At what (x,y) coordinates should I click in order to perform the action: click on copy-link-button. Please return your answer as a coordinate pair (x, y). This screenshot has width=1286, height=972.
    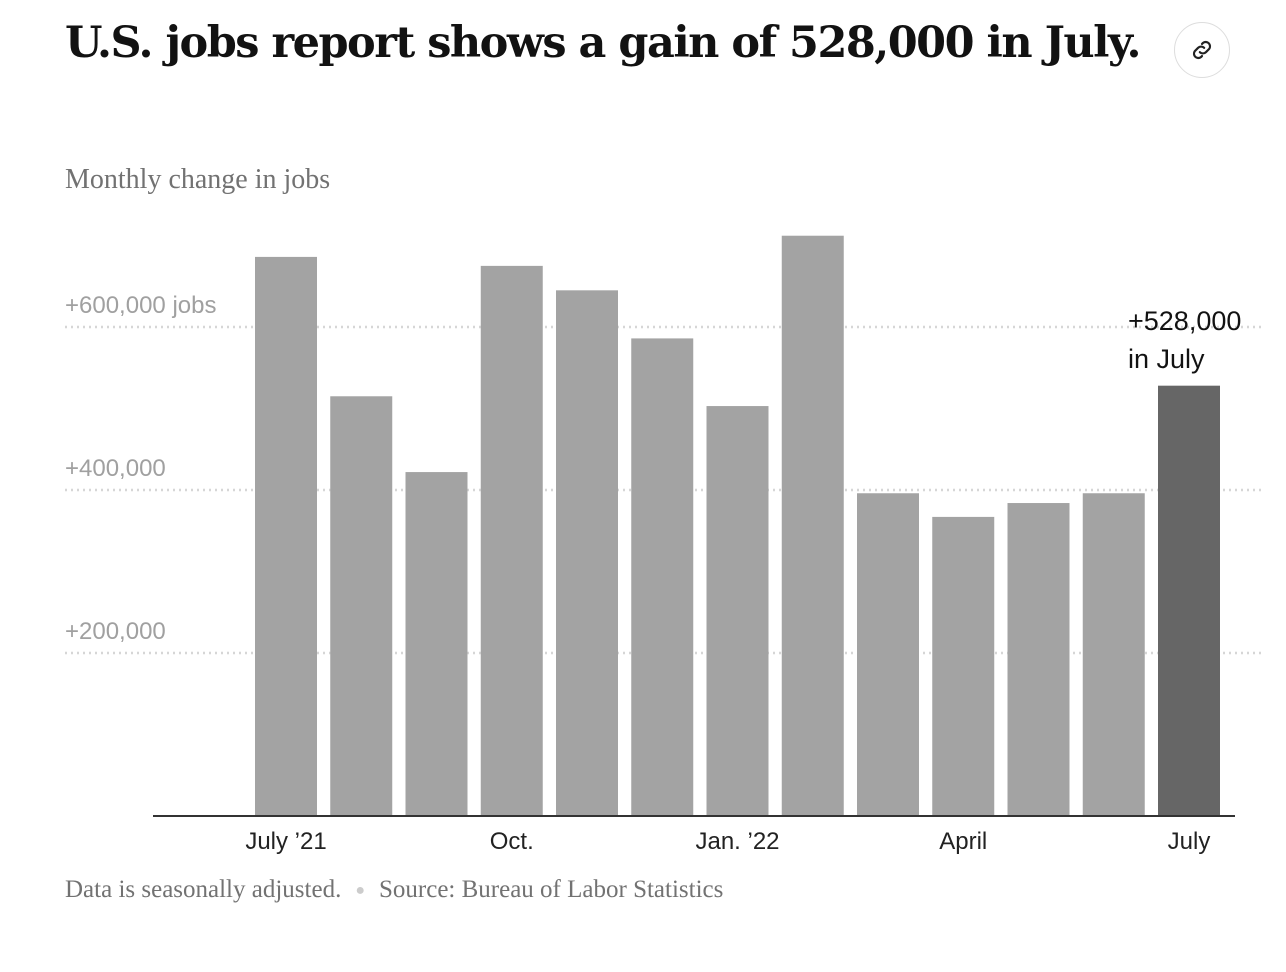
    Looking at the image, I should click on (1202, 50).